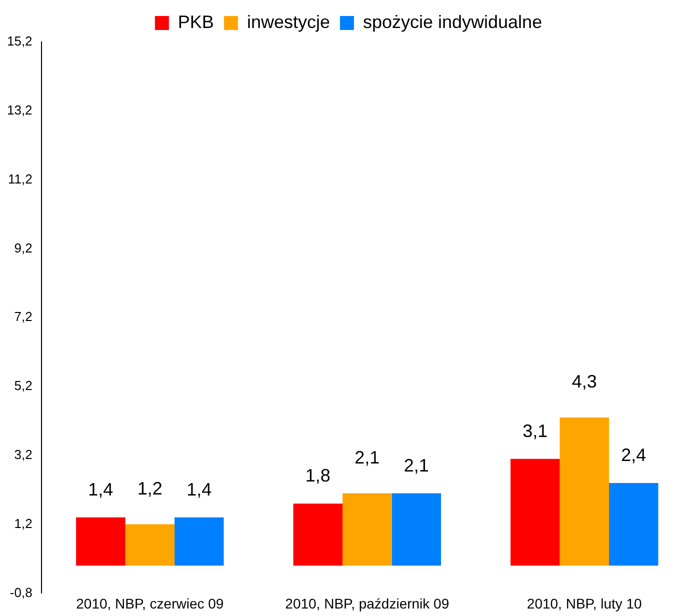 The image size is (693, 616). I want to click on data-label: 4,3, so click(584, 381).